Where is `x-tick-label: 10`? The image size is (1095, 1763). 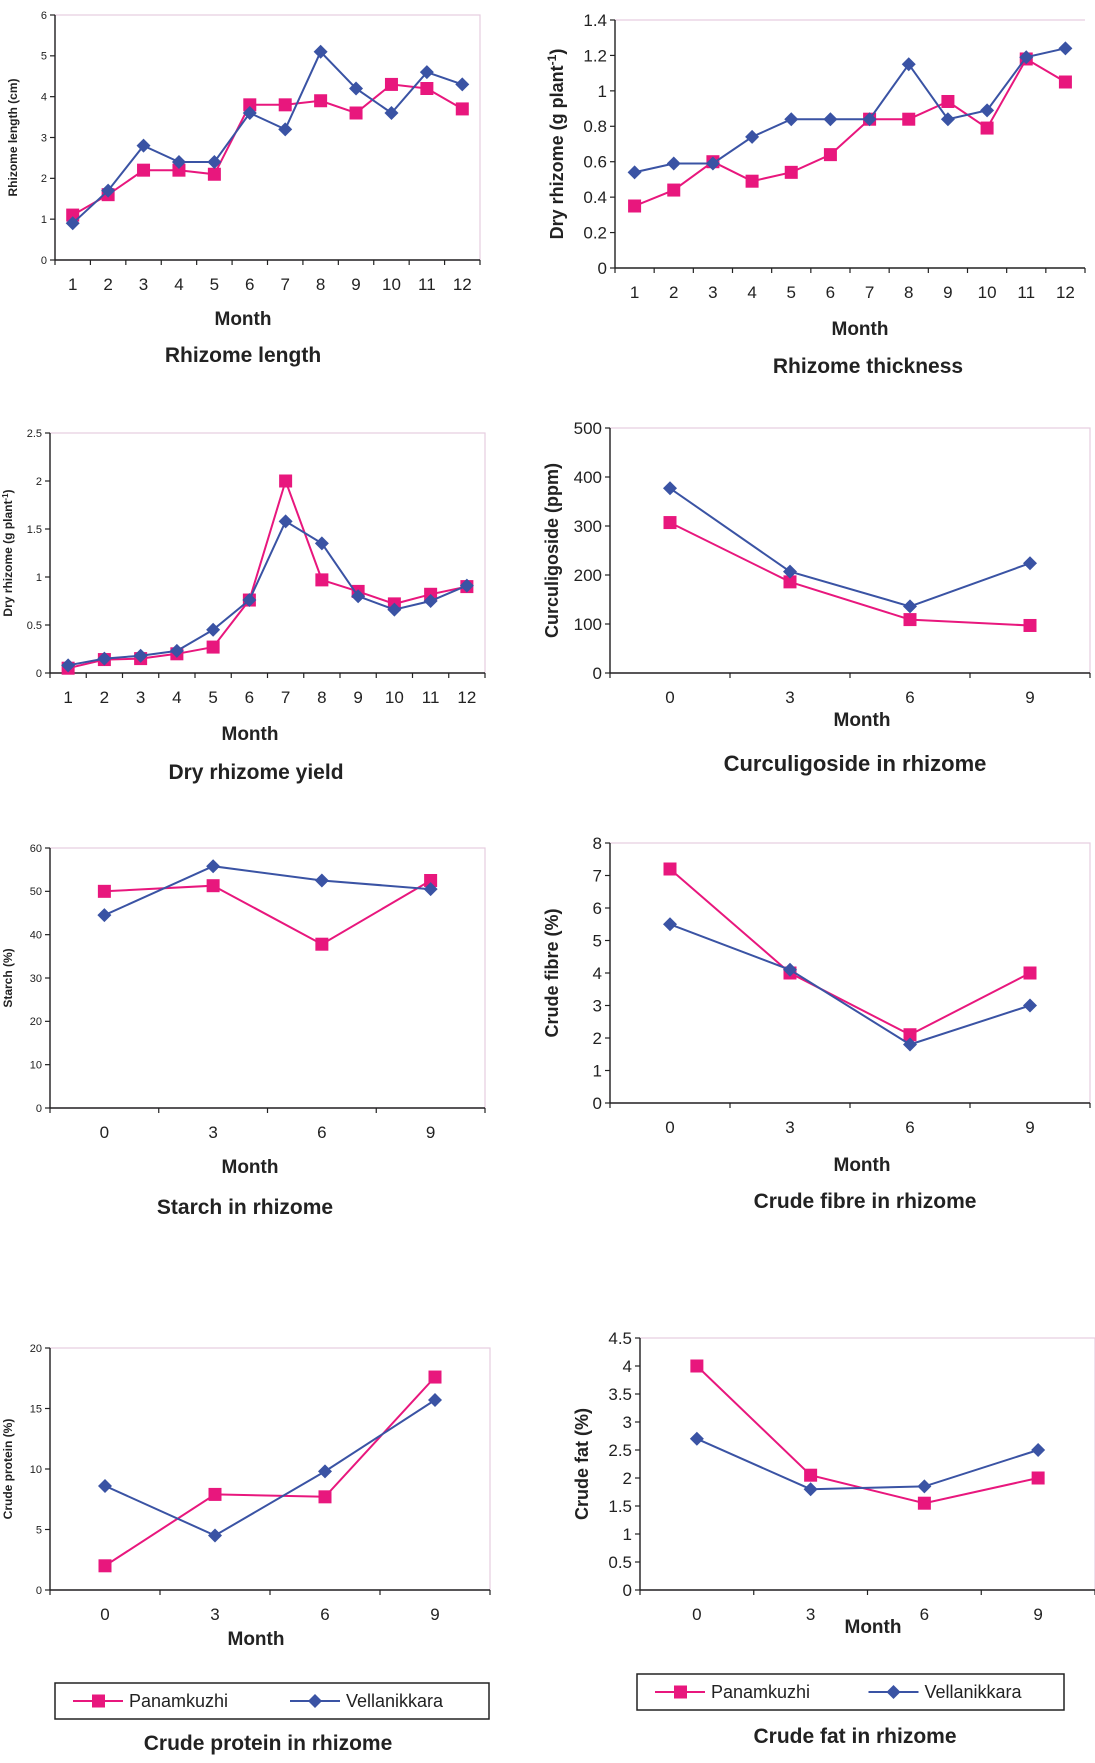
x-tick-label: 10 is located at coordinates (394, 697).